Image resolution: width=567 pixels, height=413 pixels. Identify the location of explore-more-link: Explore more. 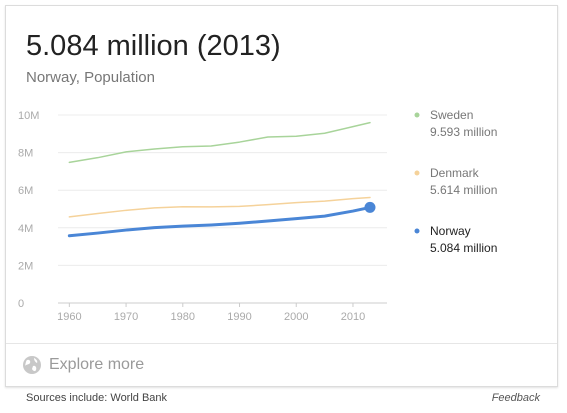
(83, 365).